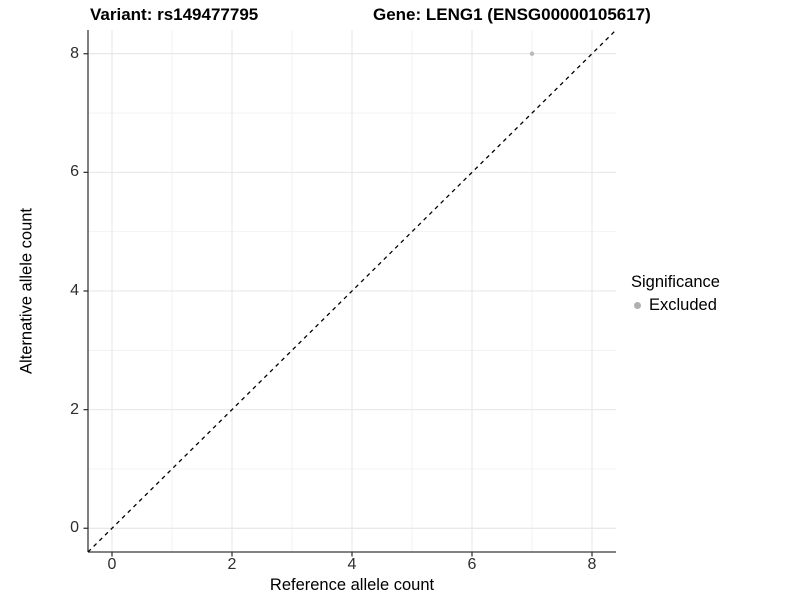 The height and width of the screenshot is (600, 800). I want to click on legend-title: Significance, so click(675, 282).